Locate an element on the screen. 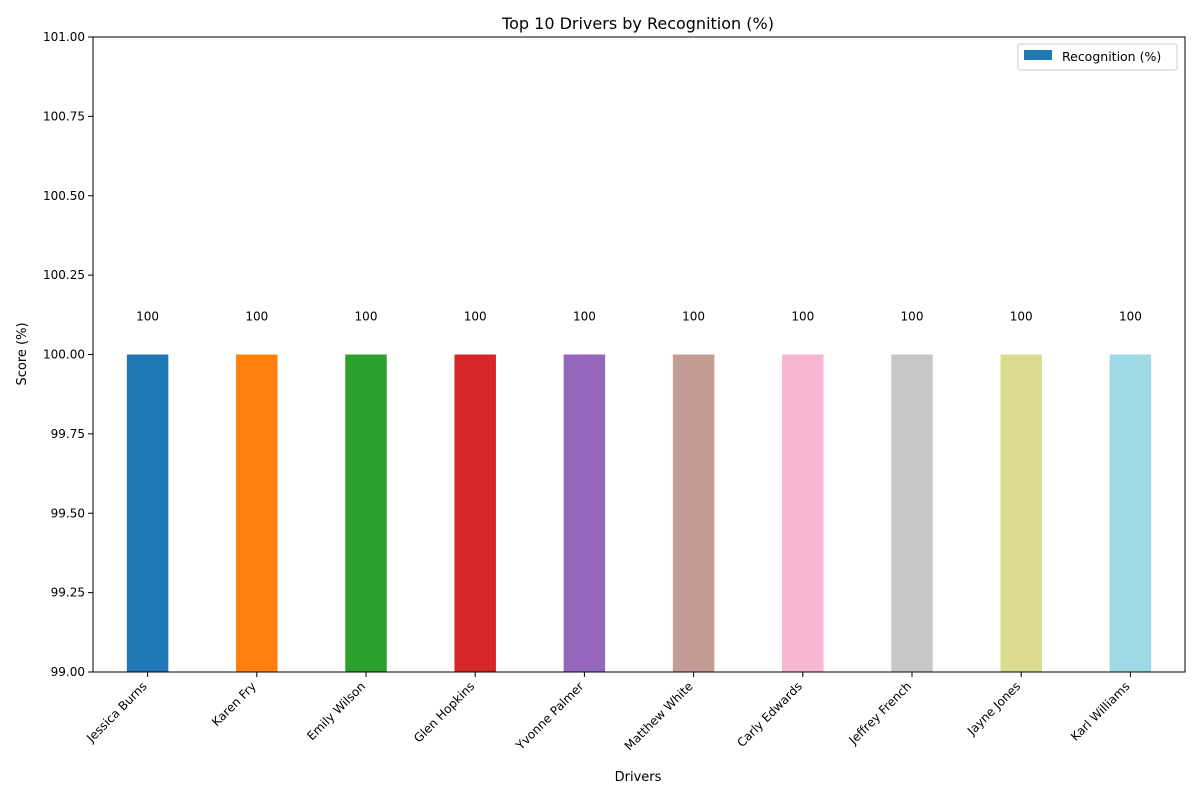 This screenshot has height=800, width=1200. legend: Recognition (%) is located at coordinates (1097, 57).